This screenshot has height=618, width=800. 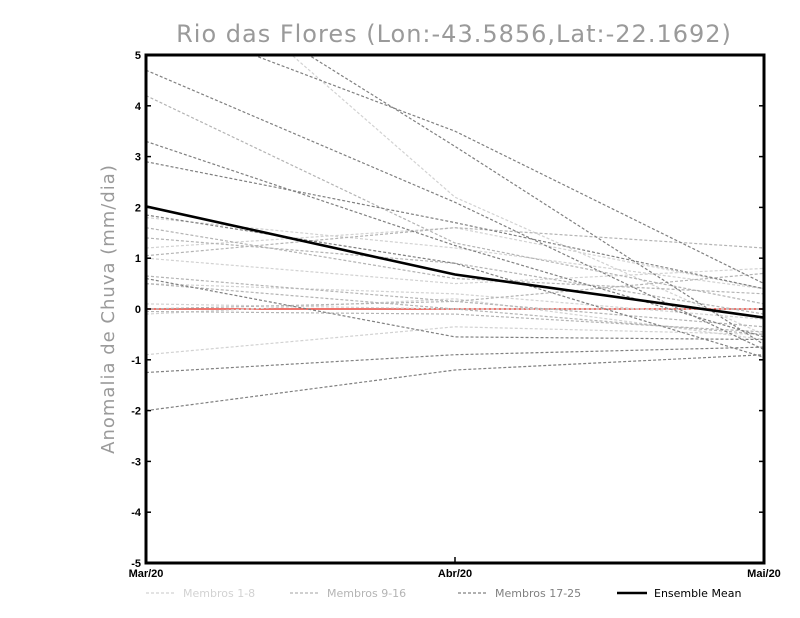 What do you see at coordinates (136, 361) in the screenshot?
I see `y-tick-label: -1` at bounding box center [136, 361].